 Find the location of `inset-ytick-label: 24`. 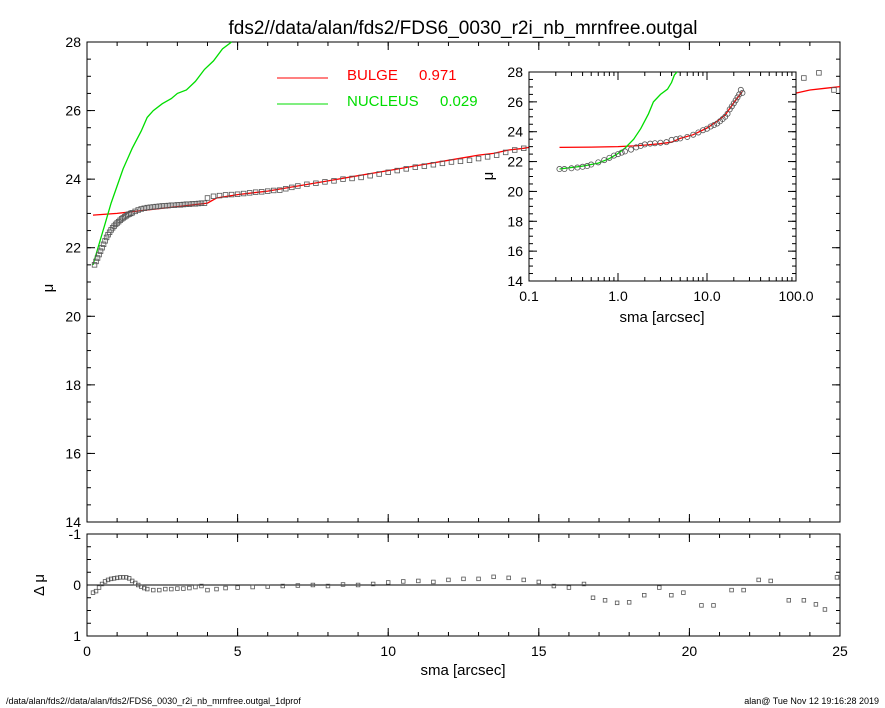

inset-ytick-label: 24 is located at coordinates (515, 132).